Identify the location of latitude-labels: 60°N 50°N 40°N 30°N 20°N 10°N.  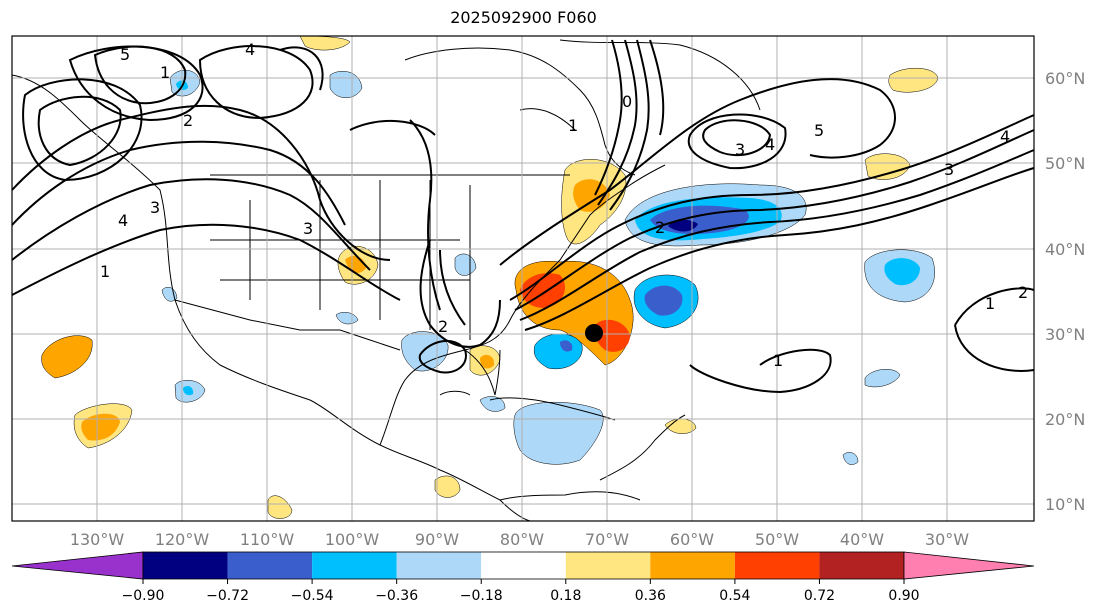
(1065, 291).